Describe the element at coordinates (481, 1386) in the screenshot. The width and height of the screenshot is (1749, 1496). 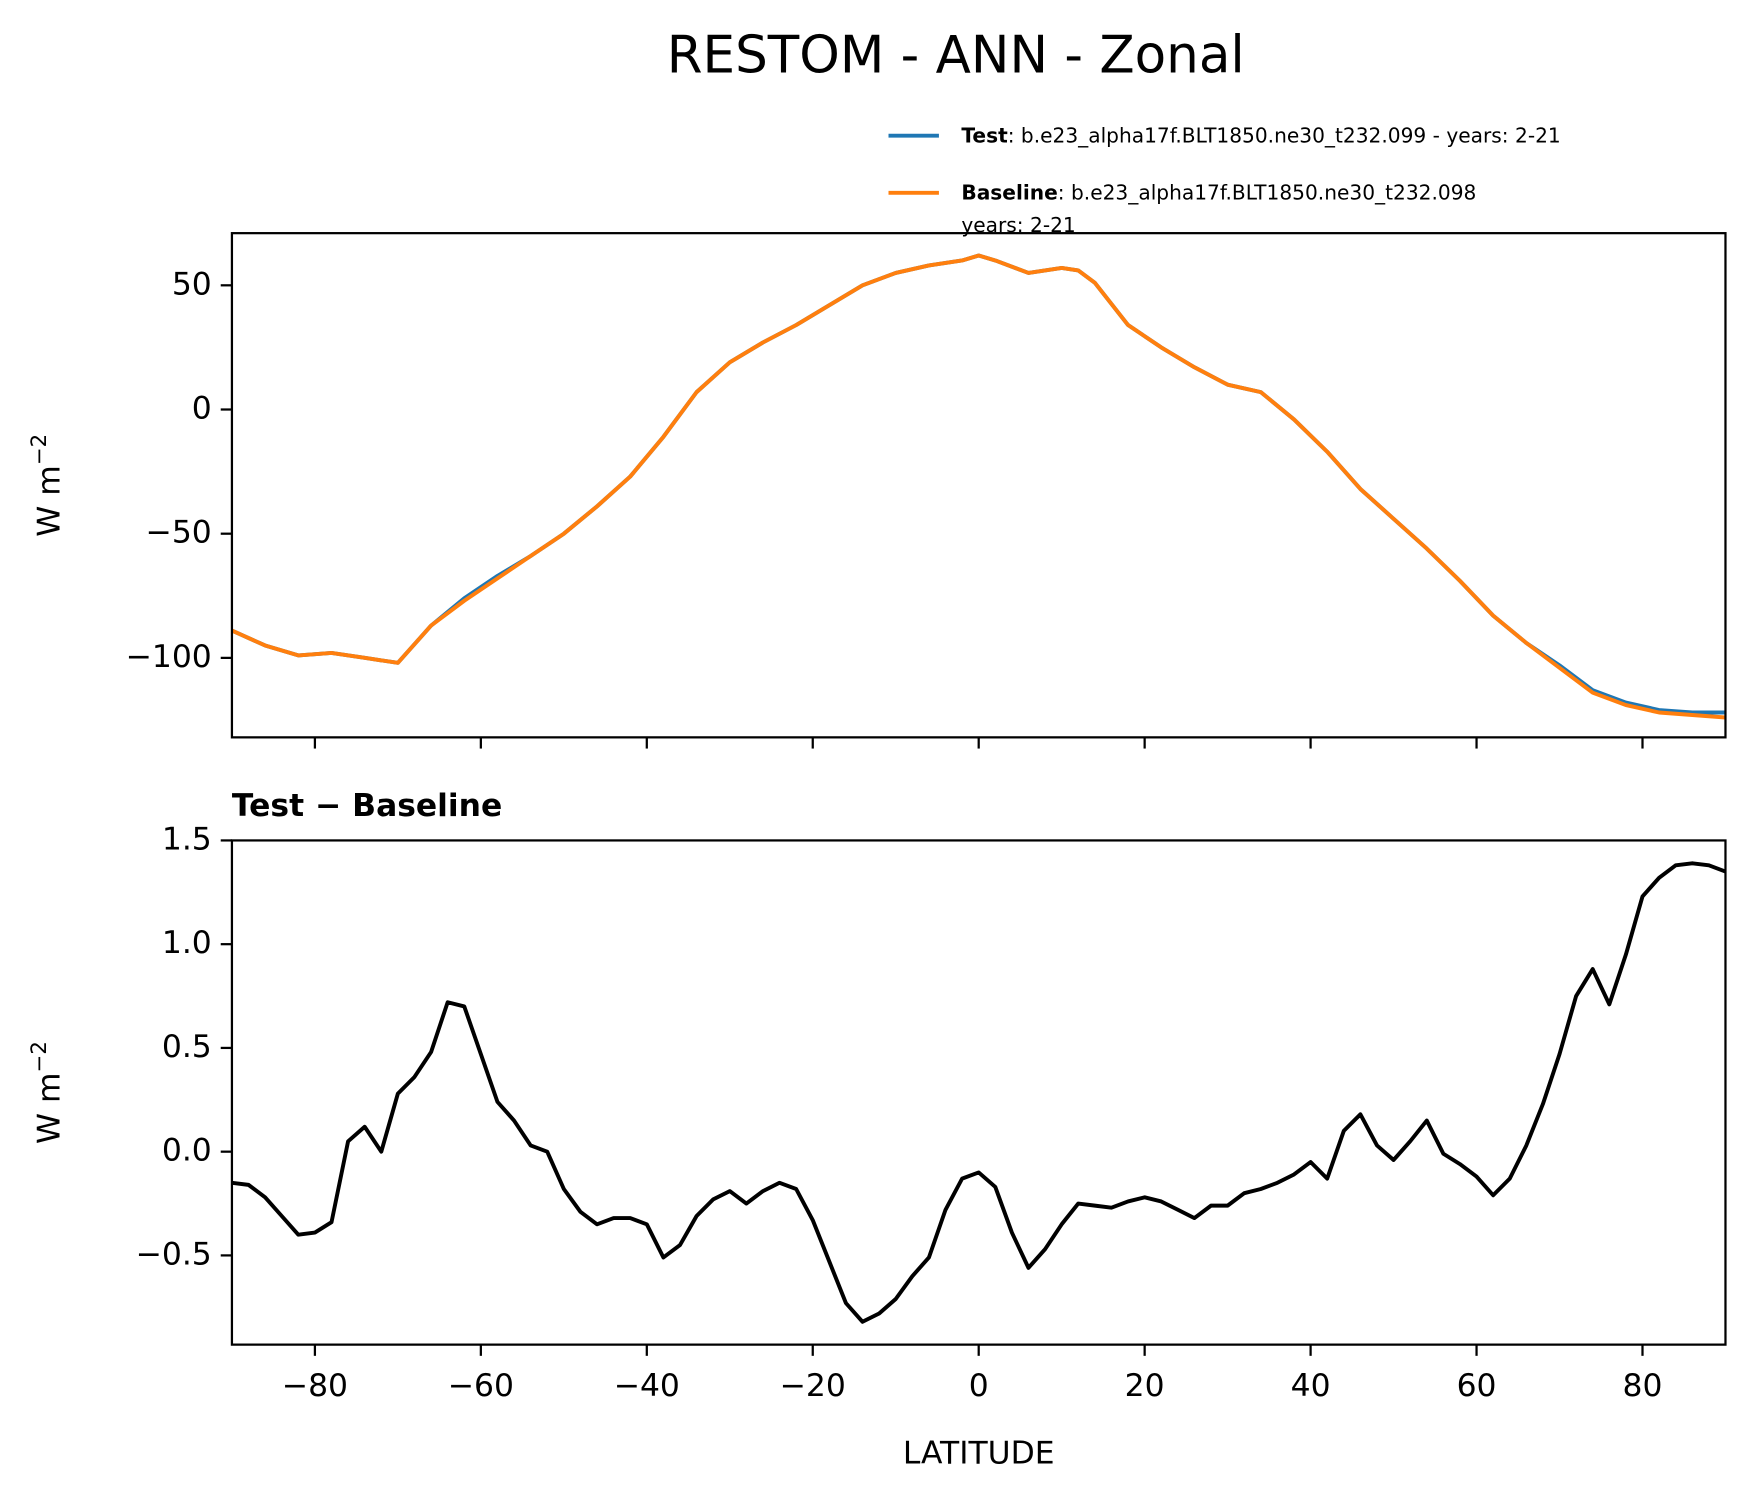
I see `x-tick-label: −60` at that location.